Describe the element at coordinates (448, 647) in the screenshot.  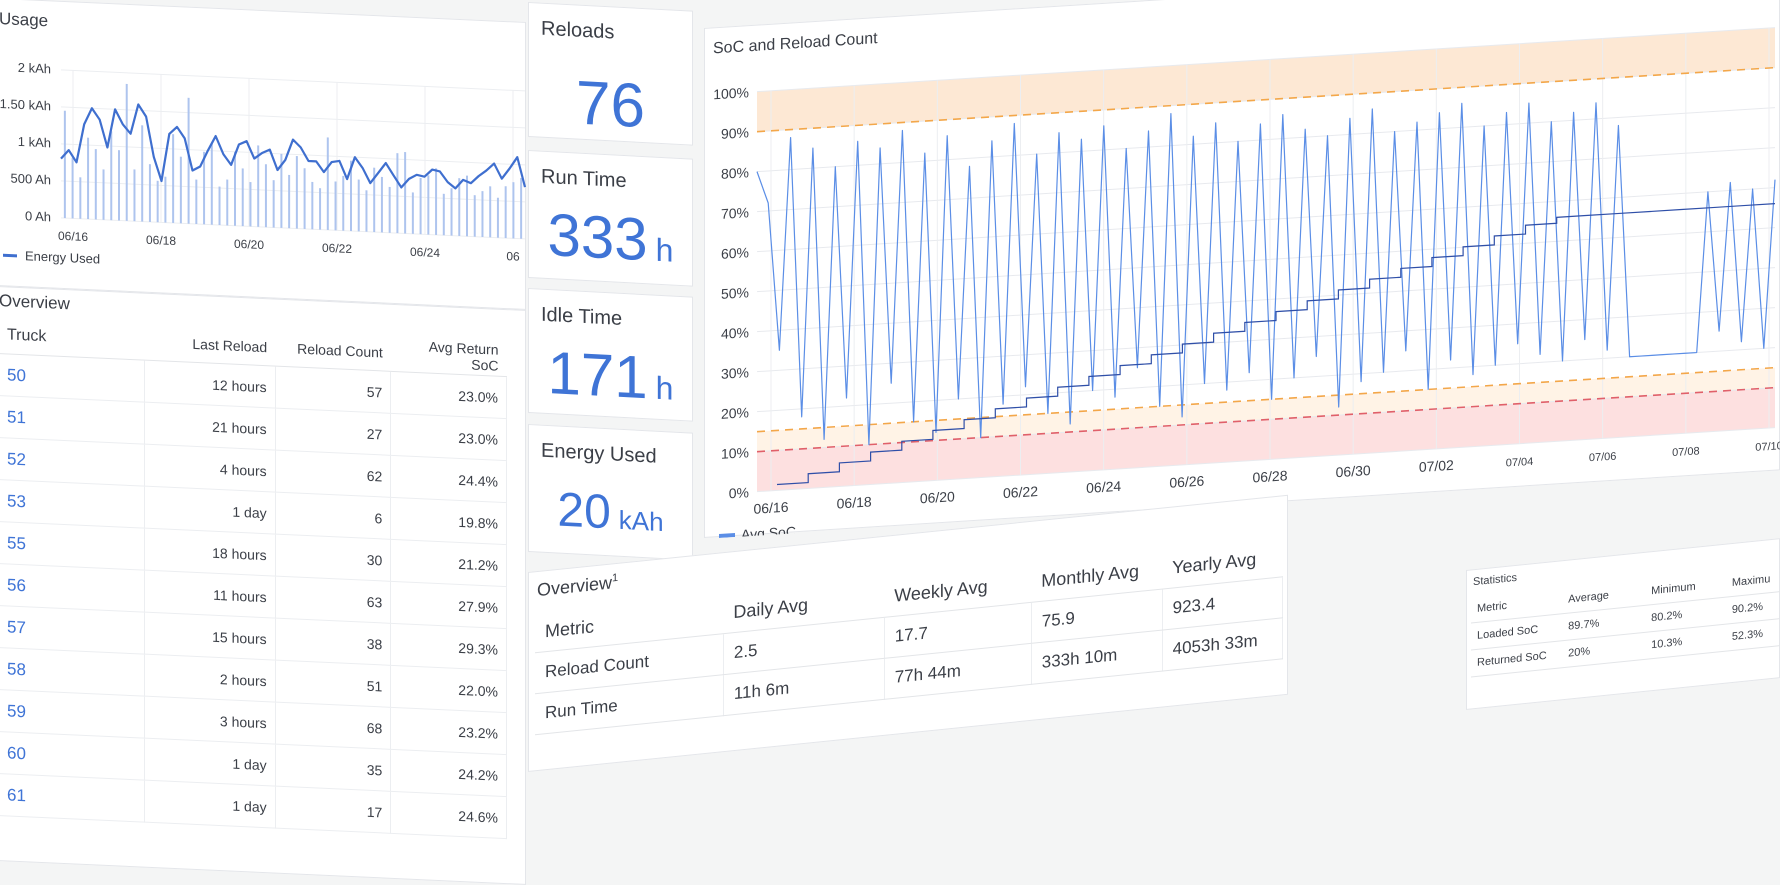
I see `avg-return-soc-cell: 29.3%` at that location.